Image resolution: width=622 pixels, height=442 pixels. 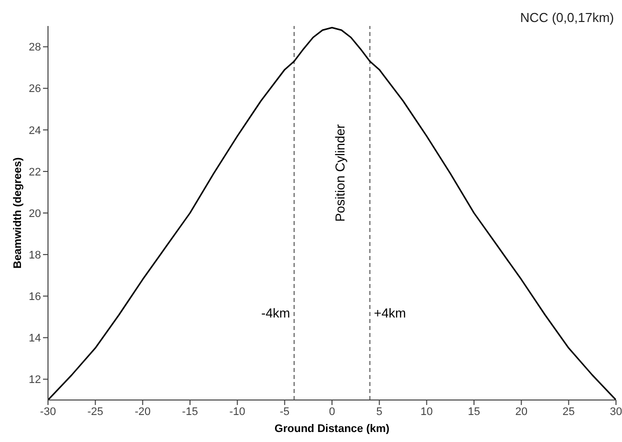 What do you see at coordinates (34, 172) in the screenshot?
I see `y-tick-label: 22` at bounding box center [34, 172].